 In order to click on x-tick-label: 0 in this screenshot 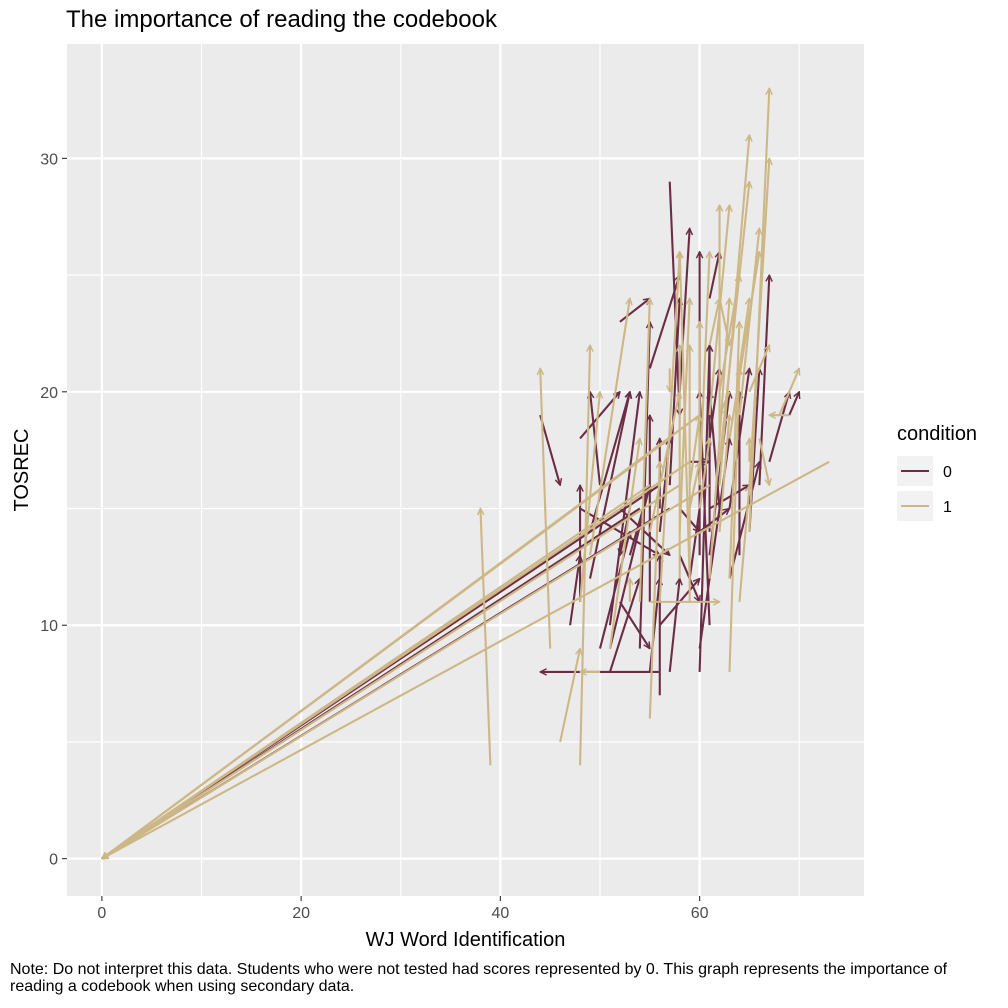, I will do `click(101, 913)`.